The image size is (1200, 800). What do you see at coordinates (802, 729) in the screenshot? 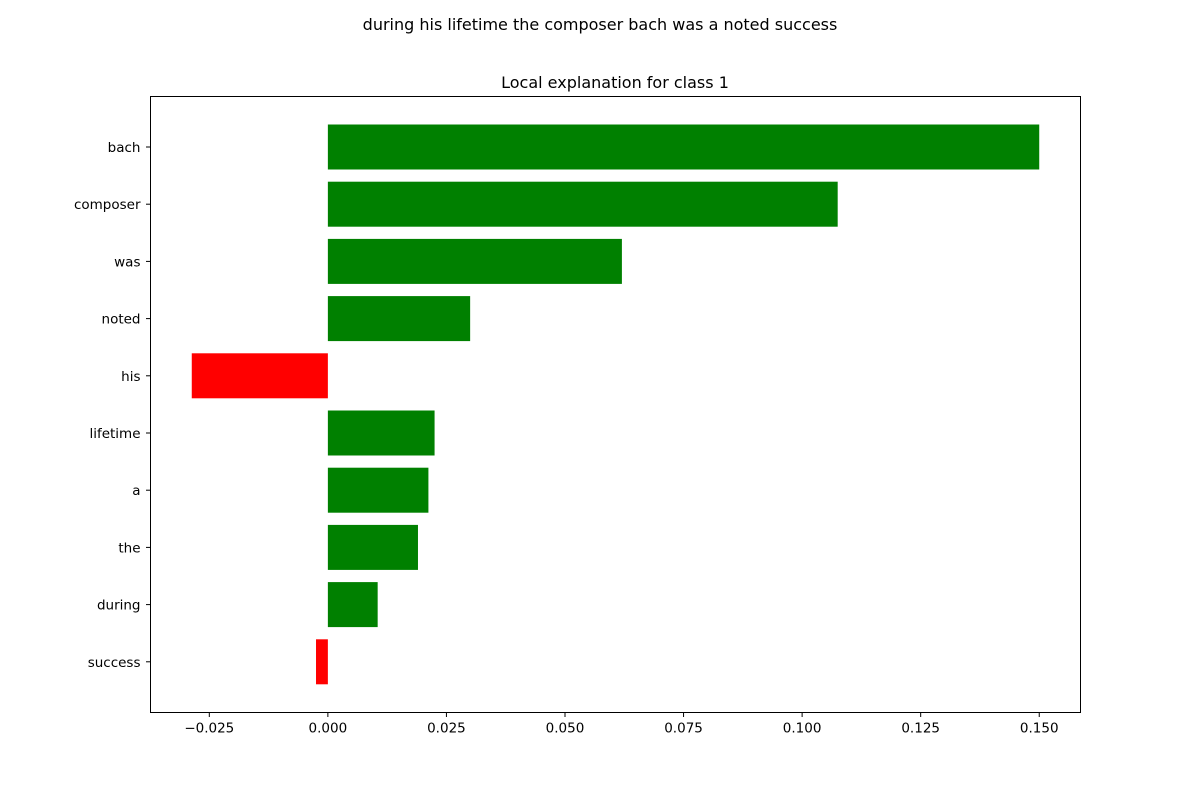
I see `x-tick-label: 0.100` at bounding box center [802, 729].